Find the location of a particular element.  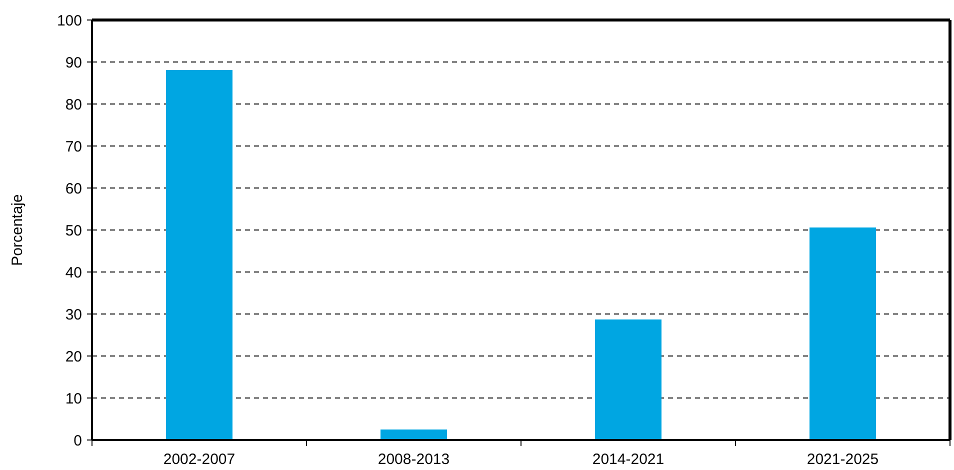

x-tick-label: 2008-2013 is located at coordinates (414, 459).